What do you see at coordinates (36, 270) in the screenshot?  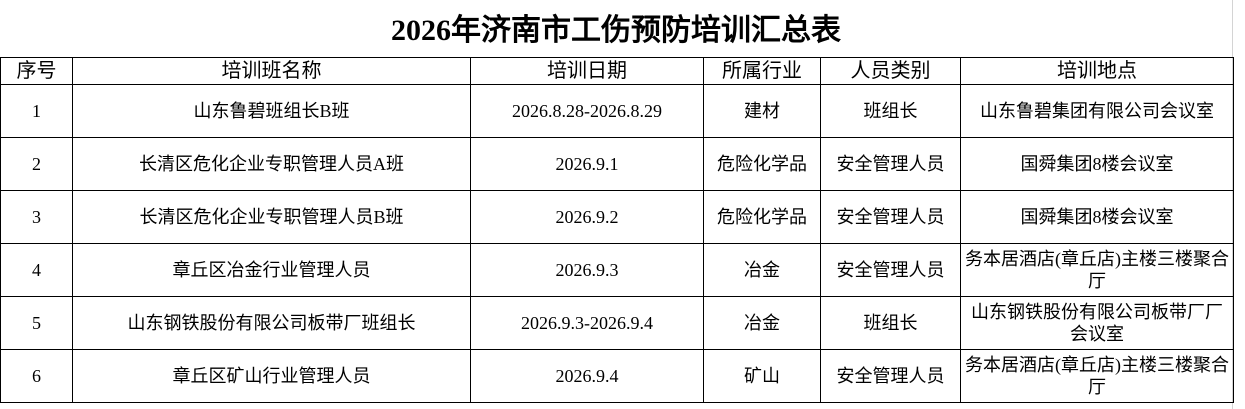 I see `row-number: 4` at bounding box center [36, 270].